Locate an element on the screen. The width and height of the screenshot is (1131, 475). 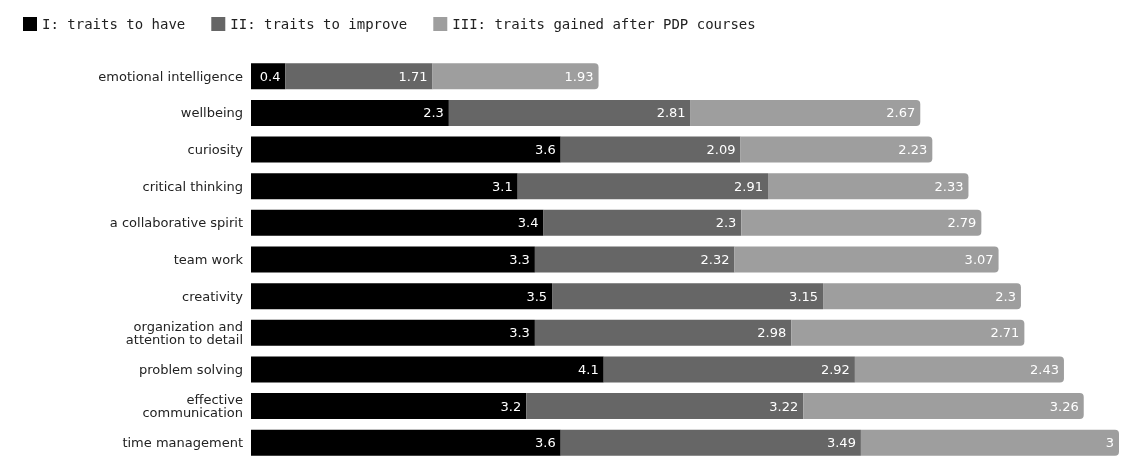
data-label: 2.92 is located at coordinates (835, 369).